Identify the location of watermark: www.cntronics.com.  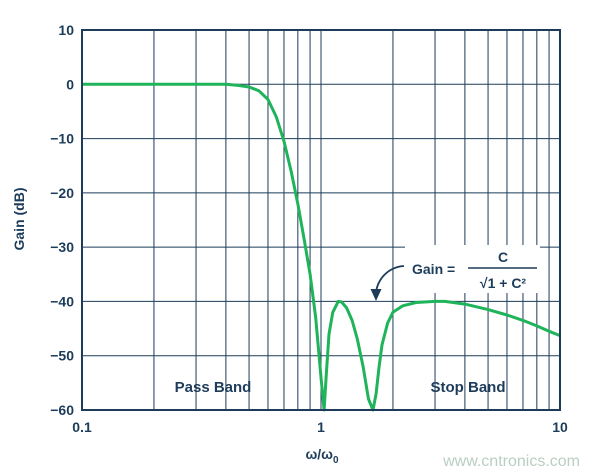
(511, 461).